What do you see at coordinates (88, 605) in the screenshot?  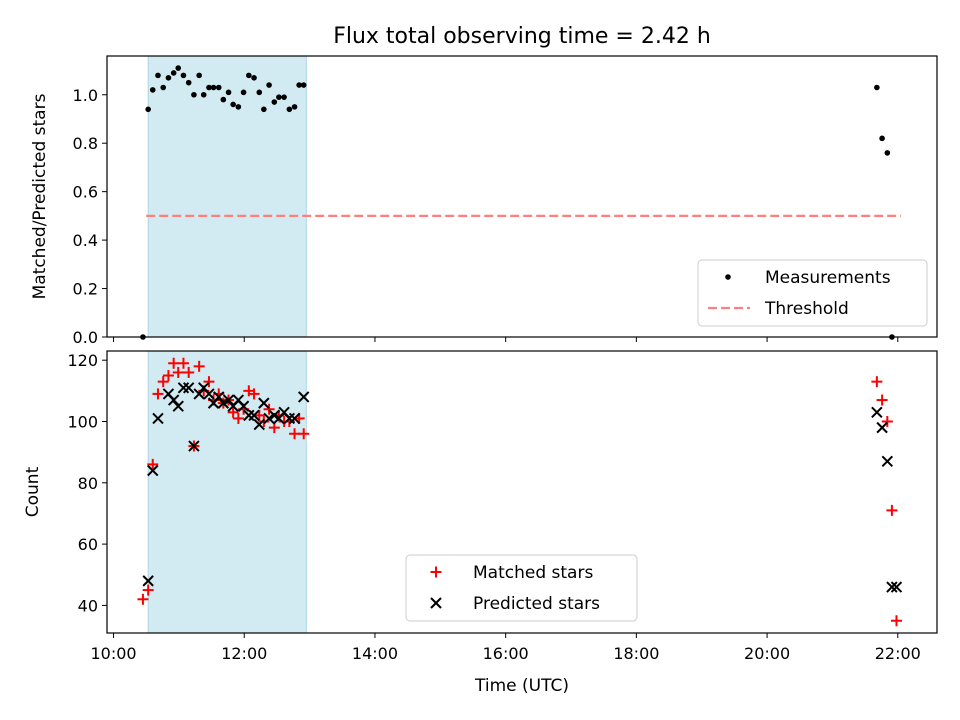 I see `y-tick-label: 40` at bounding box center [88, 605].